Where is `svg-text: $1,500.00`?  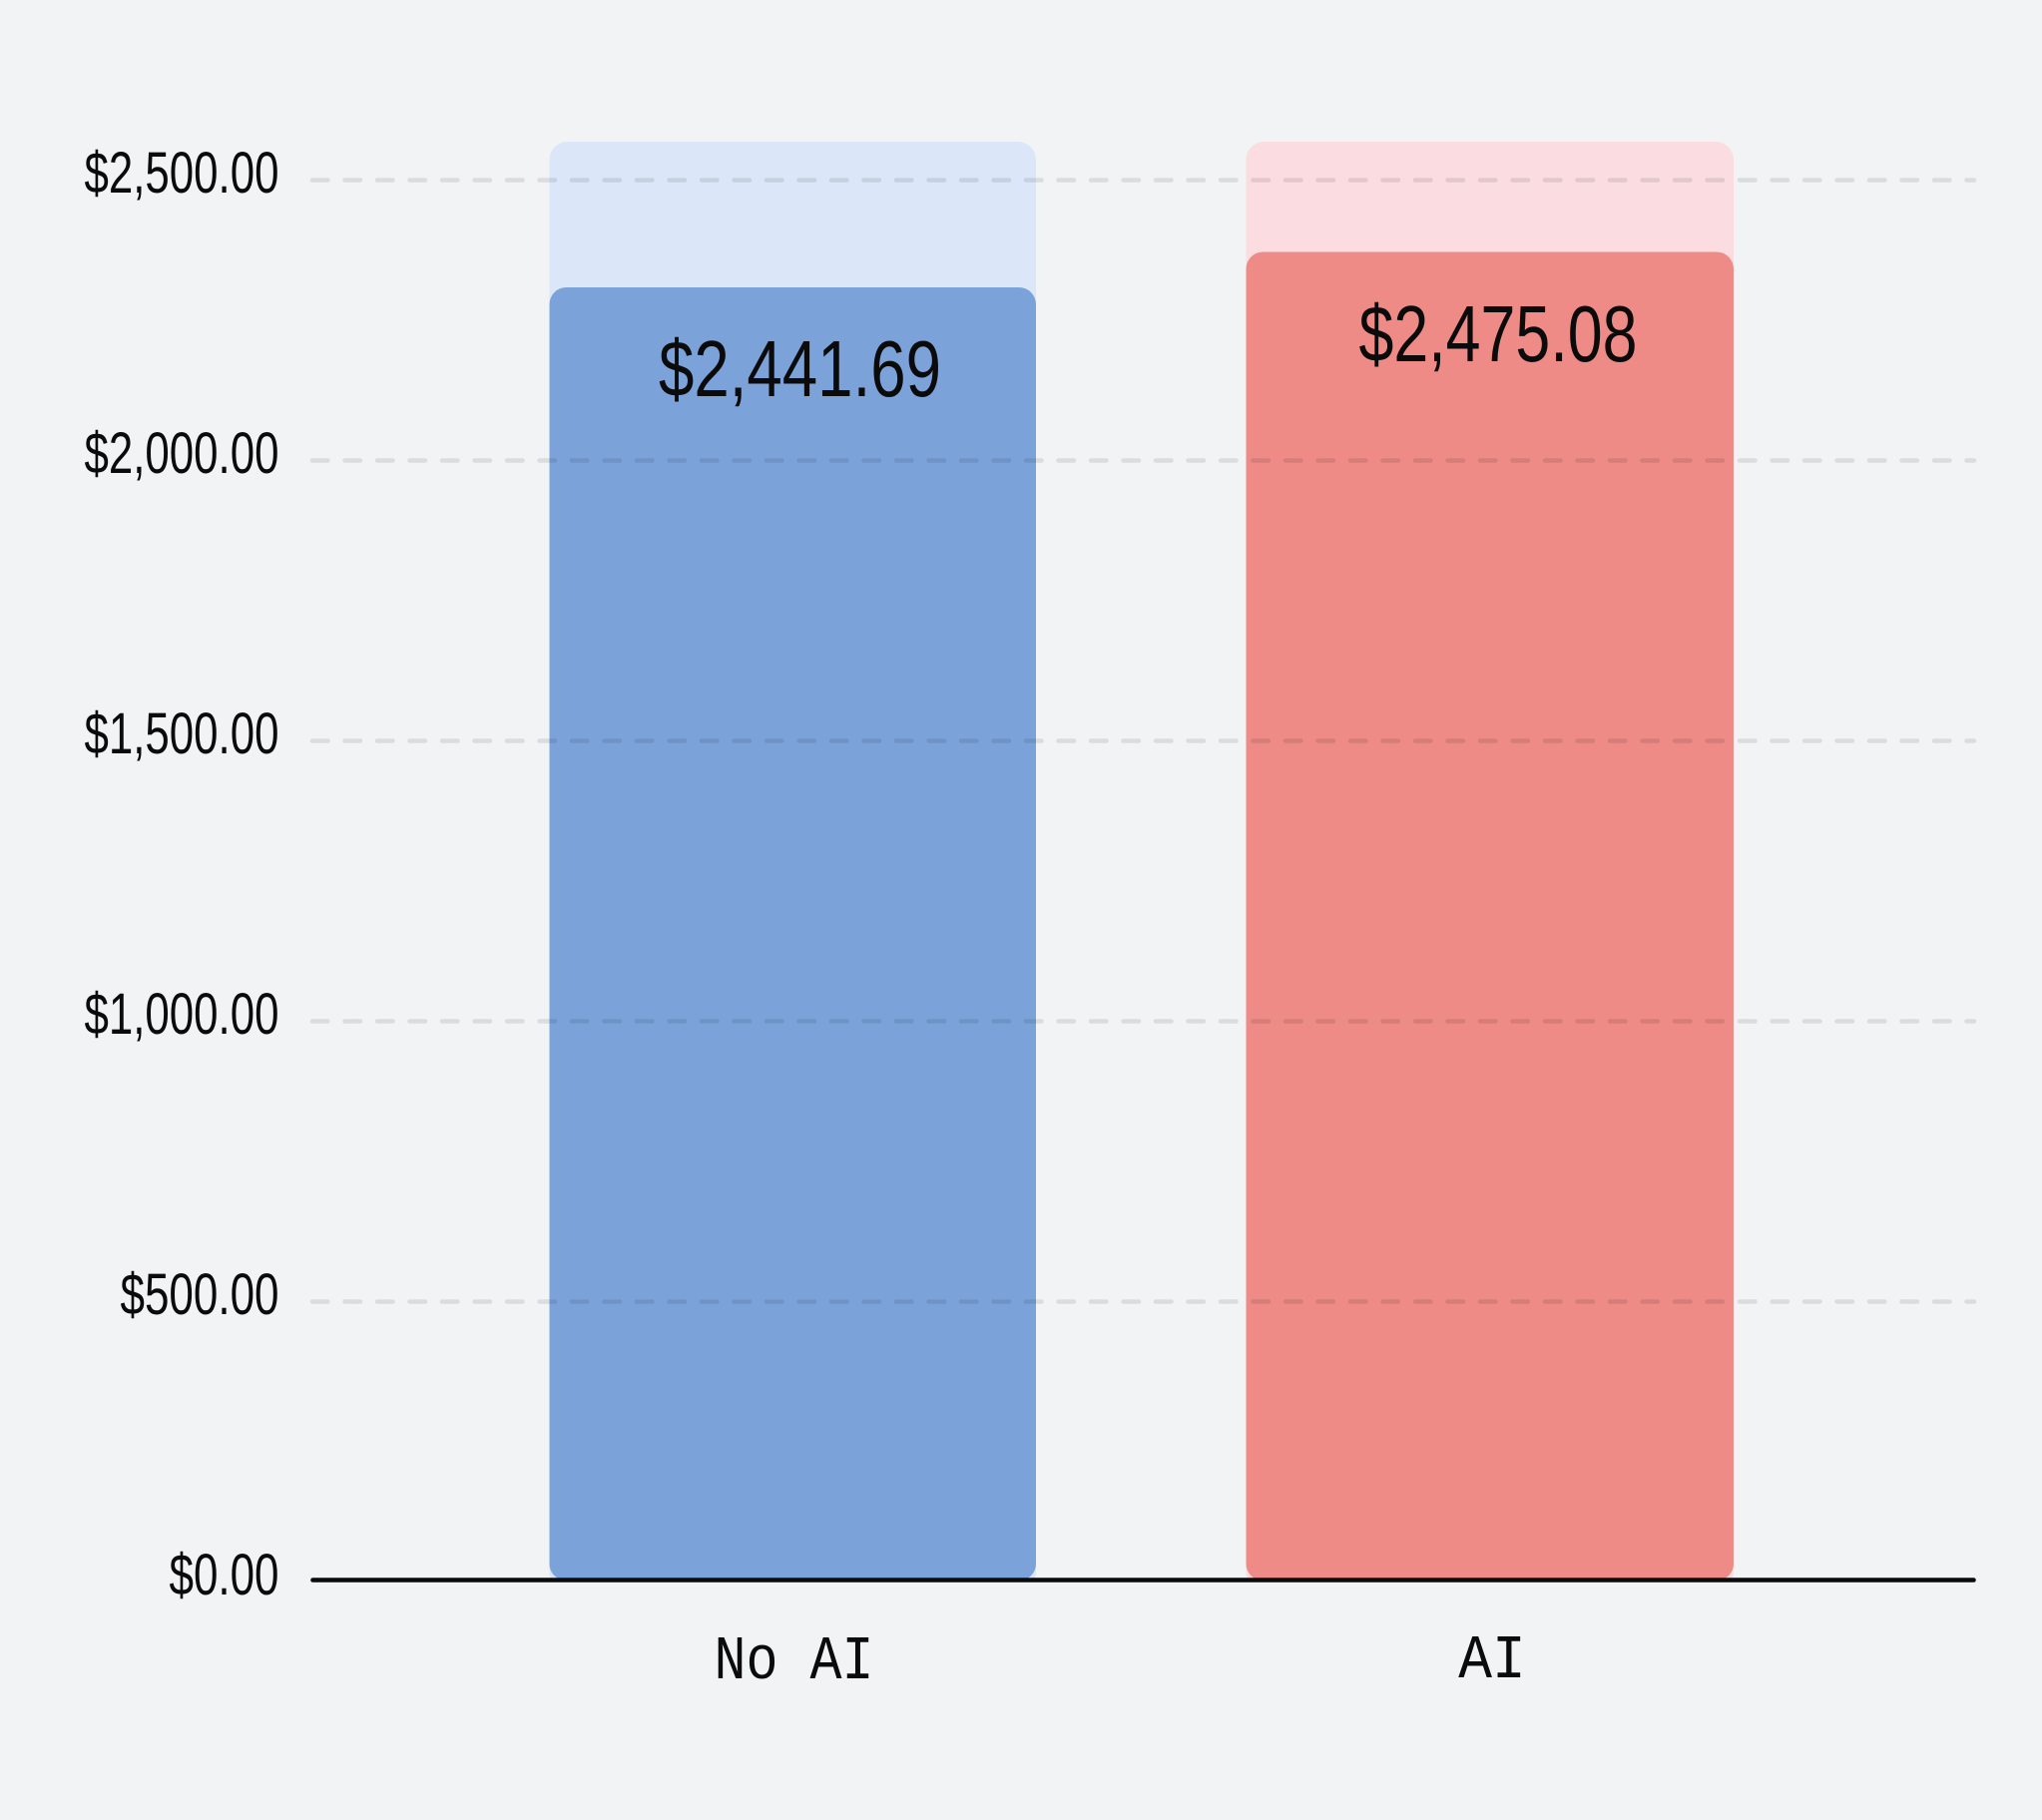
svg-text: $1,500.00 is located at coordinates (182, 733).